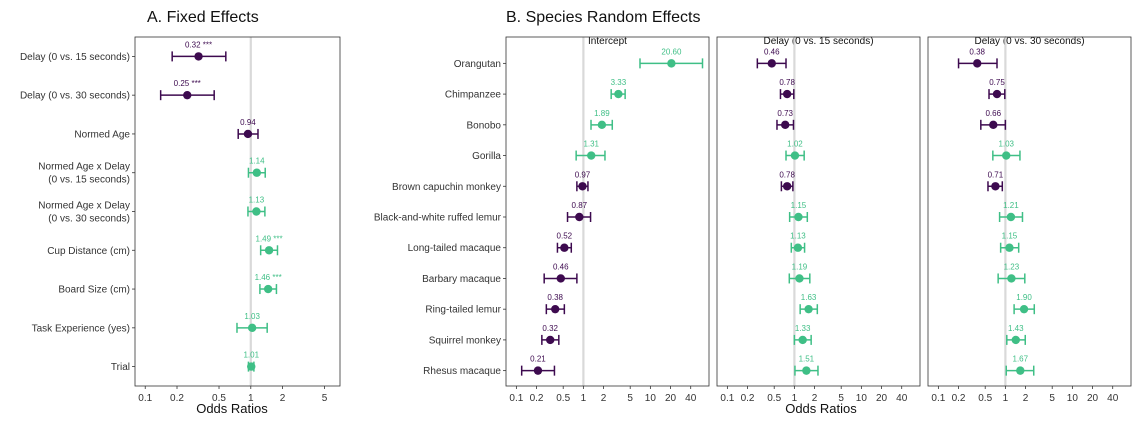  What do you see at coordinates (251, 398) in the screenshot?
I see `panel-a-x-tick-label: 1` at bounding box center [251, 398].